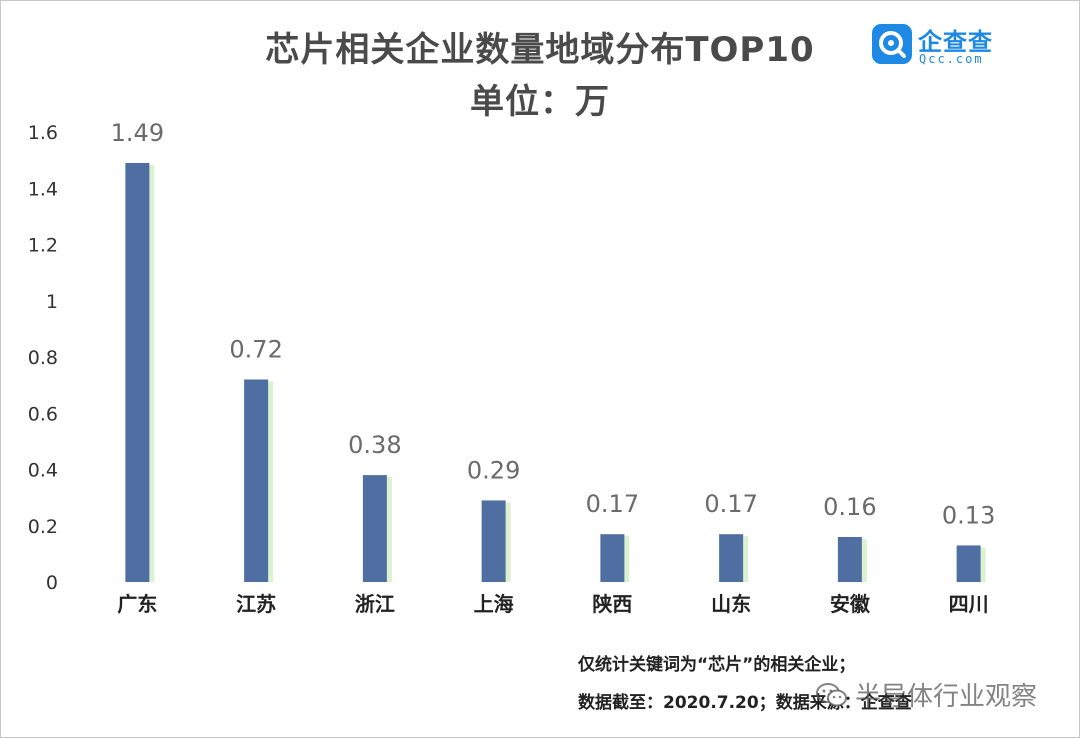 This screenshot has height=738, width=1080. Describe the element at coordinates (540, 102) in the screenshot. I see `chart-subtitle: 单位：万` at that location.